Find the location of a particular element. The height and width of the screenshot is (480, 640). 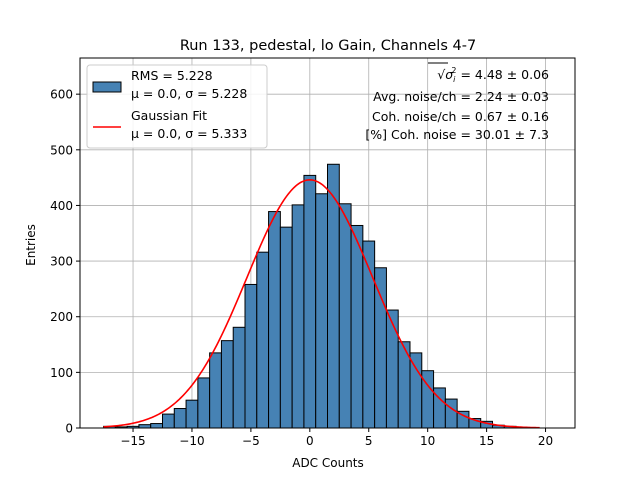

annotation-sqrt-sigma: √σi2 = 4.48 ± 0.06 is located at coordinates (493, 75).